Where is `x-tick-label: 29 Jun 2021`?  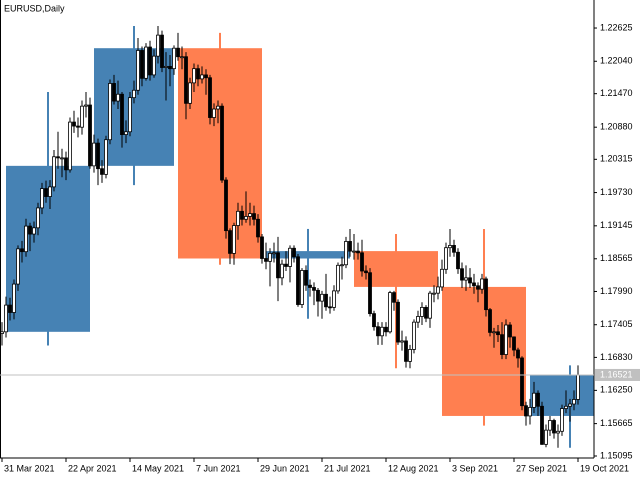 x-tick-label: 29 Jun 2021 is located at coordinates (285, 468).